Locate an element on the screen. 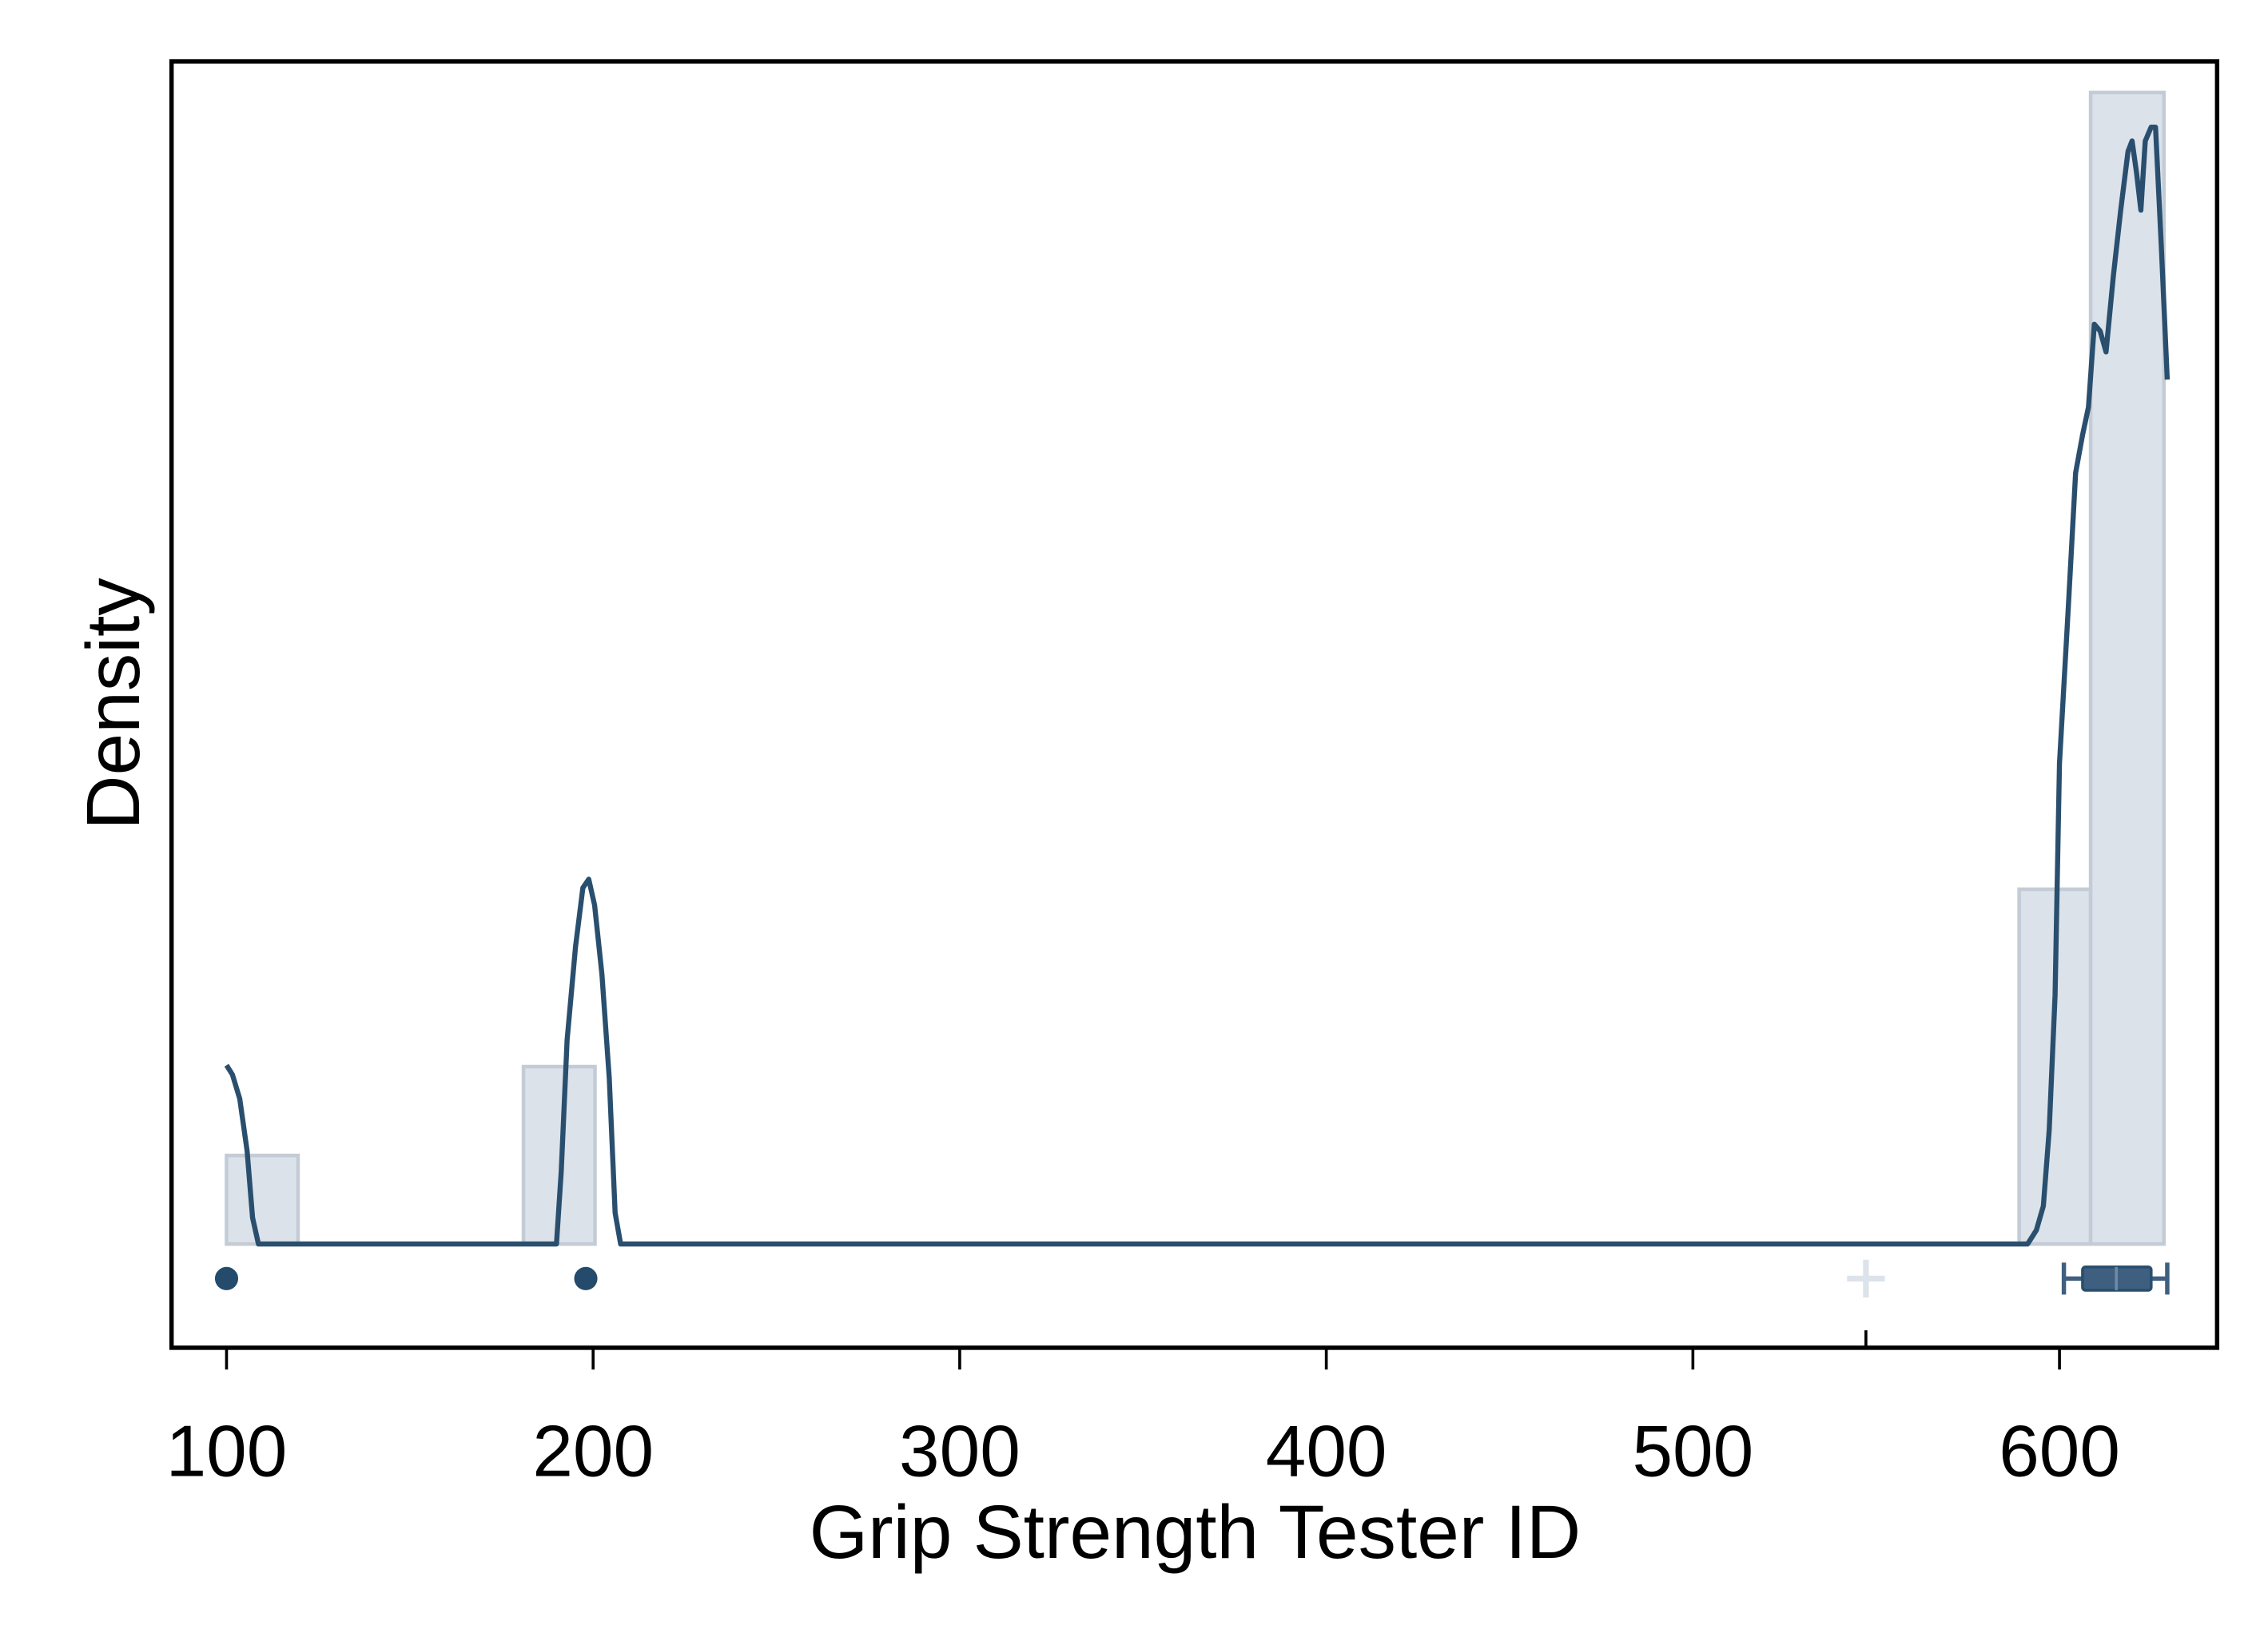  x-tick-label: 400 is located at coordinates (1326, 1451).